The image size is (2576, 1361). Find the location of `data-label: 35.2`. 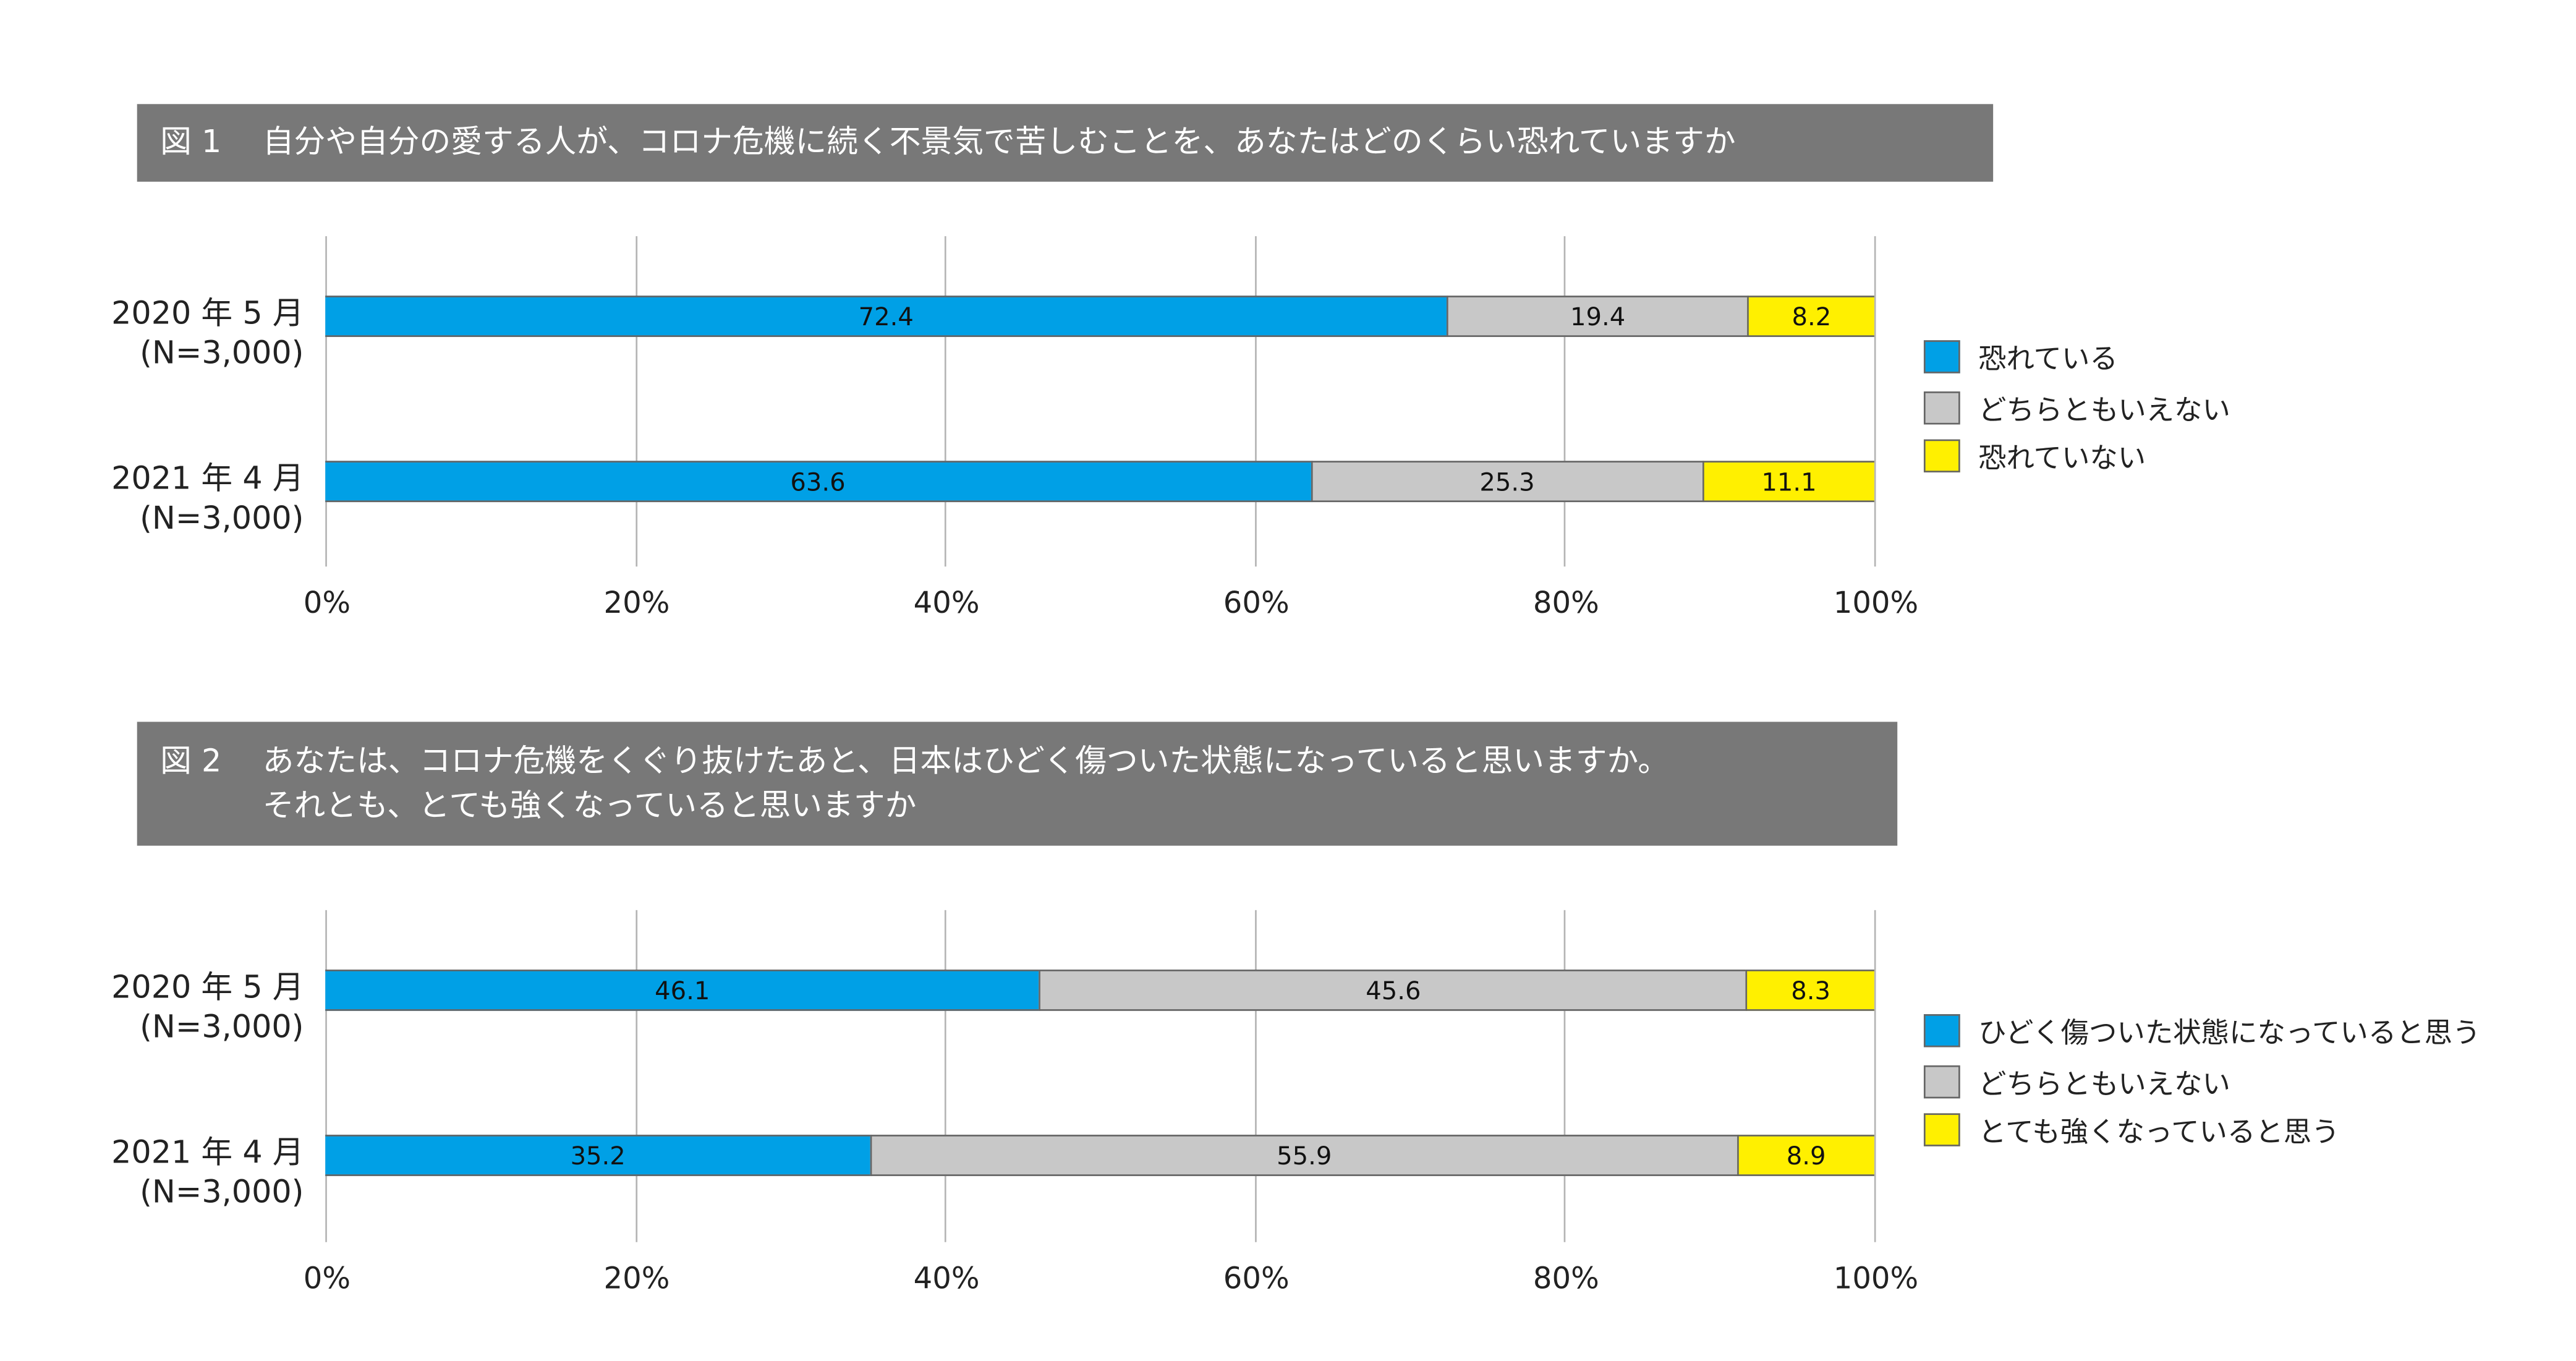

data-label: 35.2 is located at coordinates (598, 1155).